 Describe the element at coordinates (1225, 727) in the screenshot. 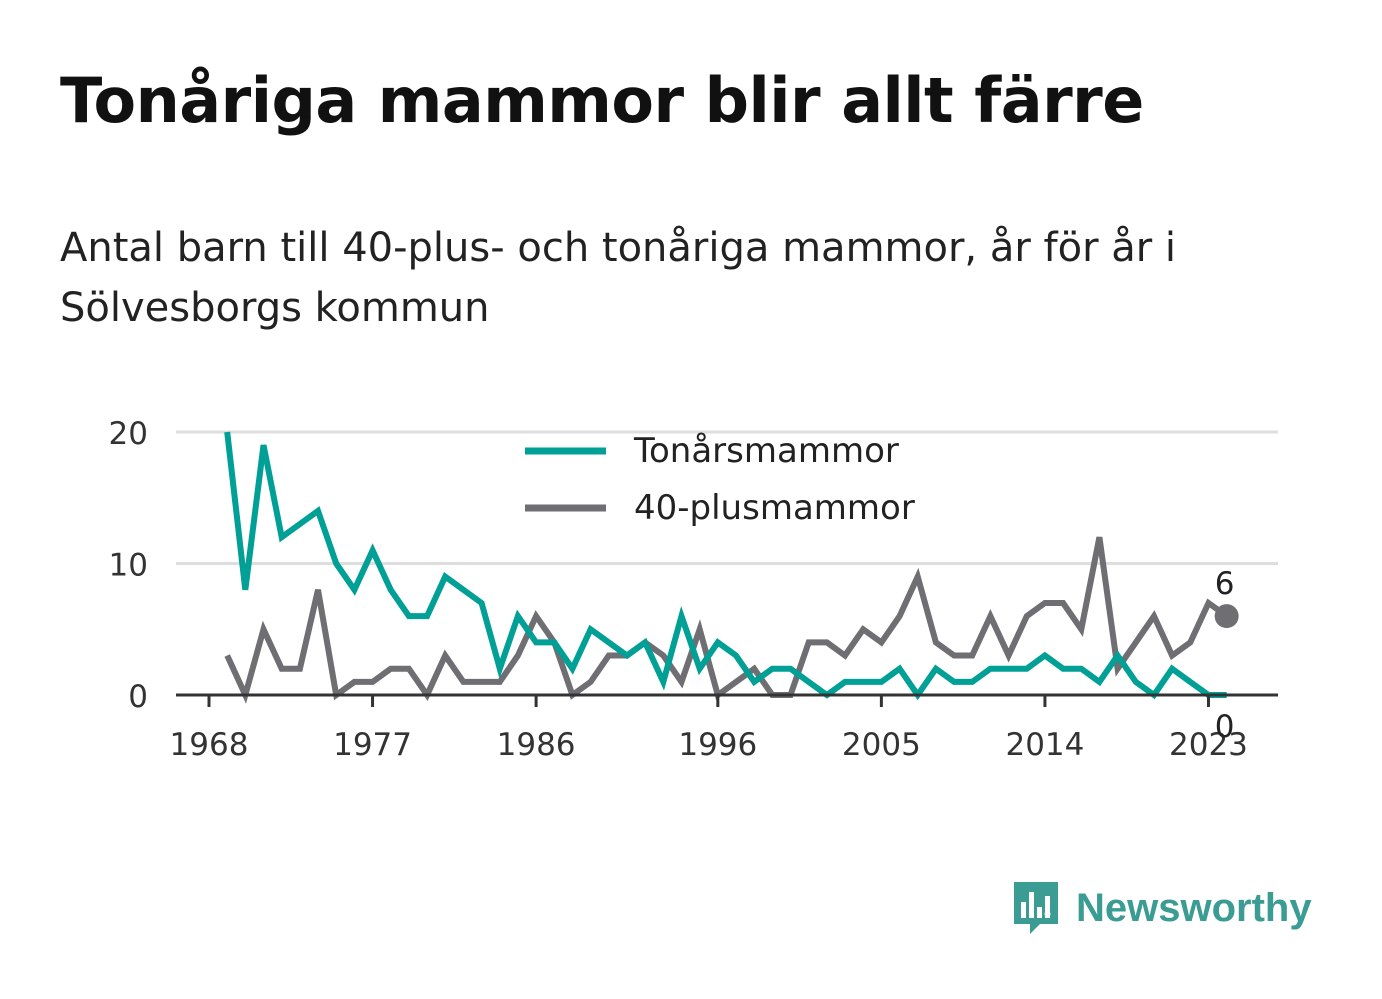

I see `end-value-label: 0` at that location.